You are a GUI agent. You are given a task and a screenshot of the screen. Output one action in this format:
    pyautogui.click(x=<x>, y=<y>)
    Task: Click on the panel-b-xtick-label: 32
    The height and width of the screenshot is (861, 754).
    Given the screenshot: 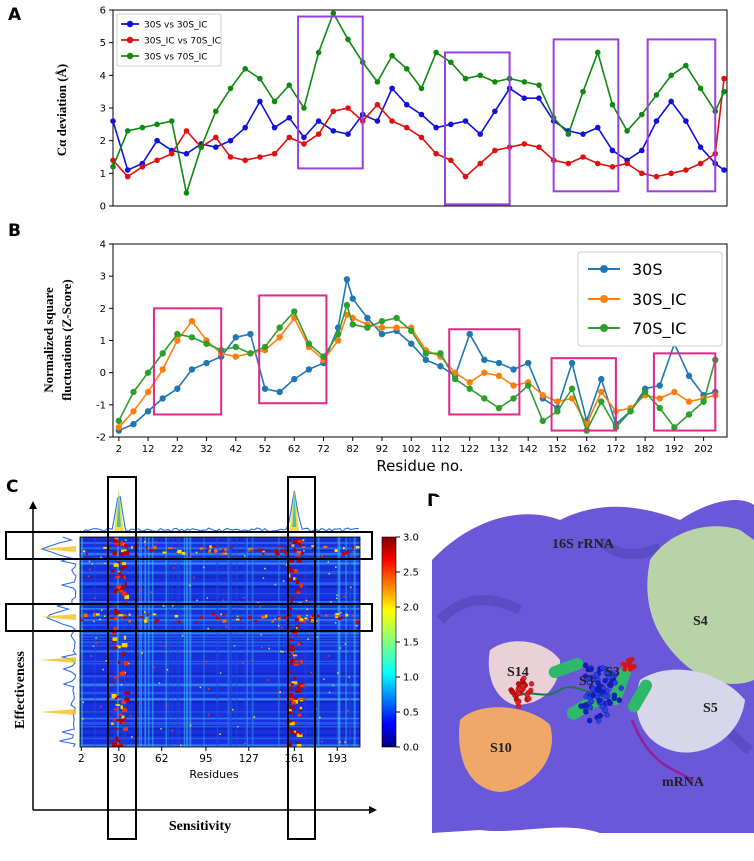 What is the action you would take?
    pyautogui.click(x=206, y=449)
    